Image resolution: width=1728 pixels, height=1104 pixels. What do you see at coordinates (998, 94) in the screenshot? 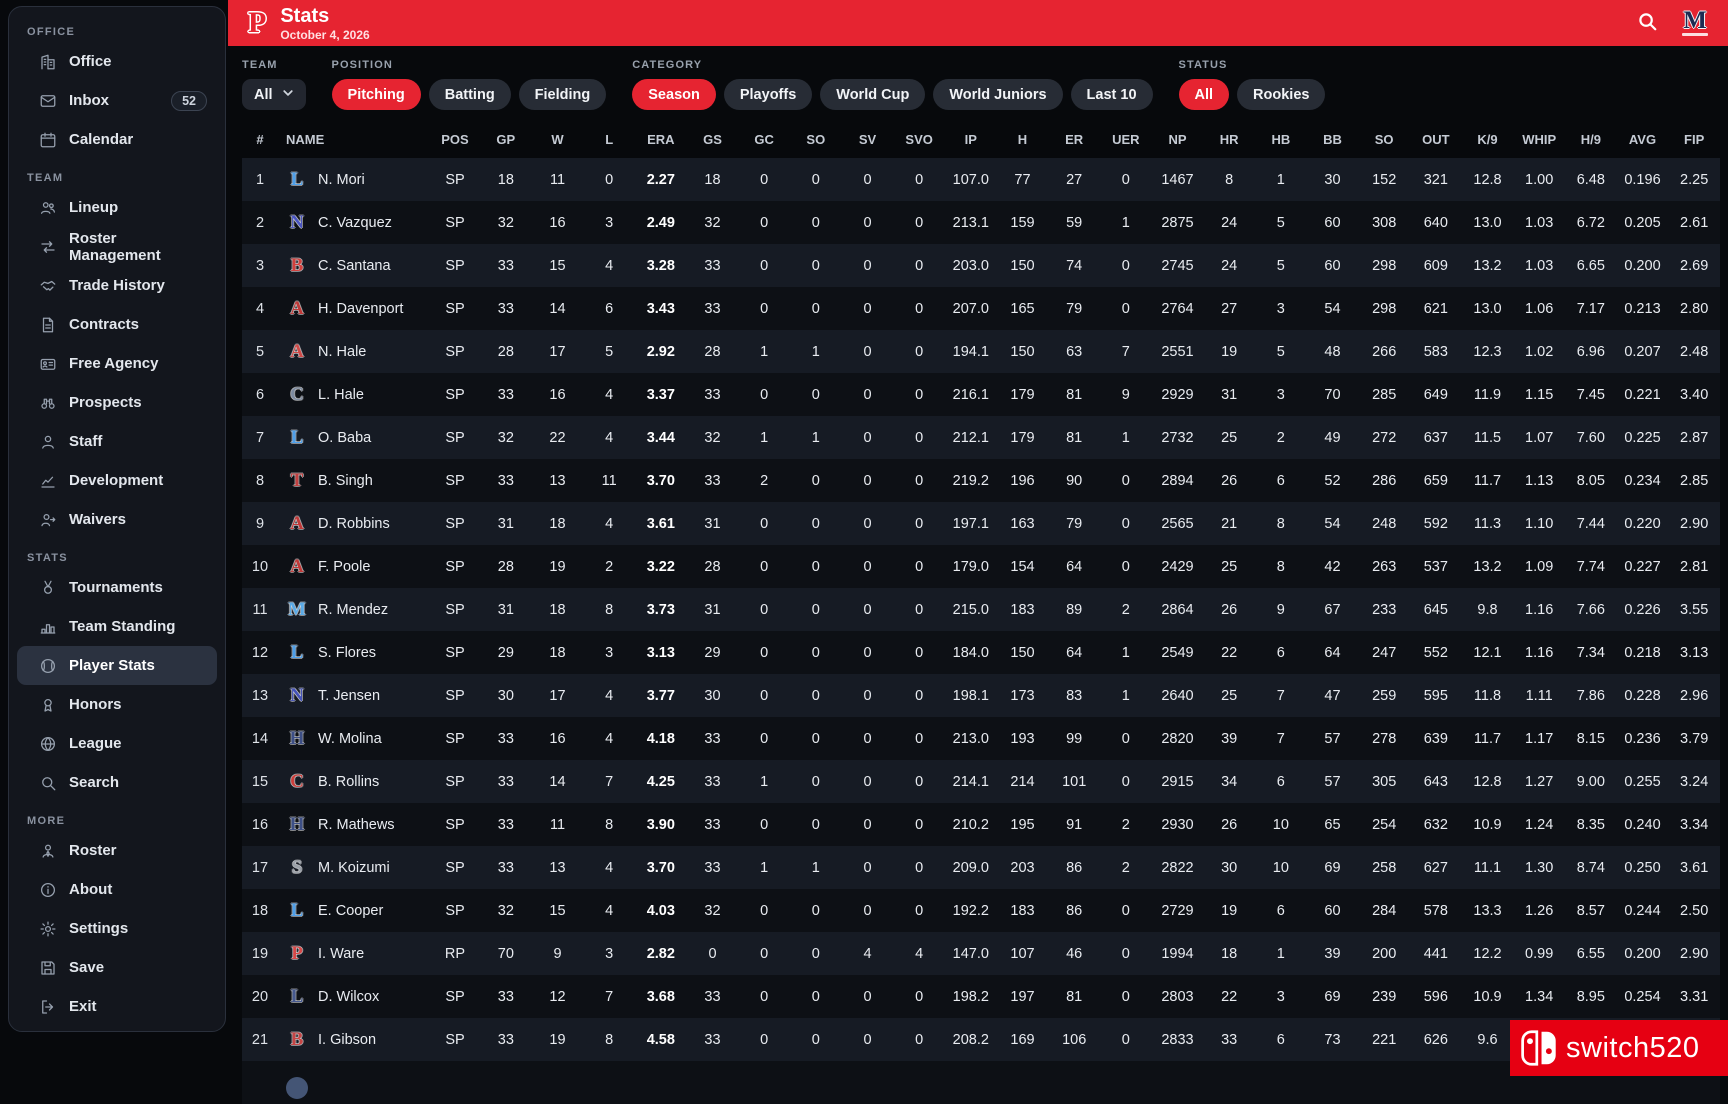
I see `chip-world-juniors: World Juniors` at bounding box center [998, 94].